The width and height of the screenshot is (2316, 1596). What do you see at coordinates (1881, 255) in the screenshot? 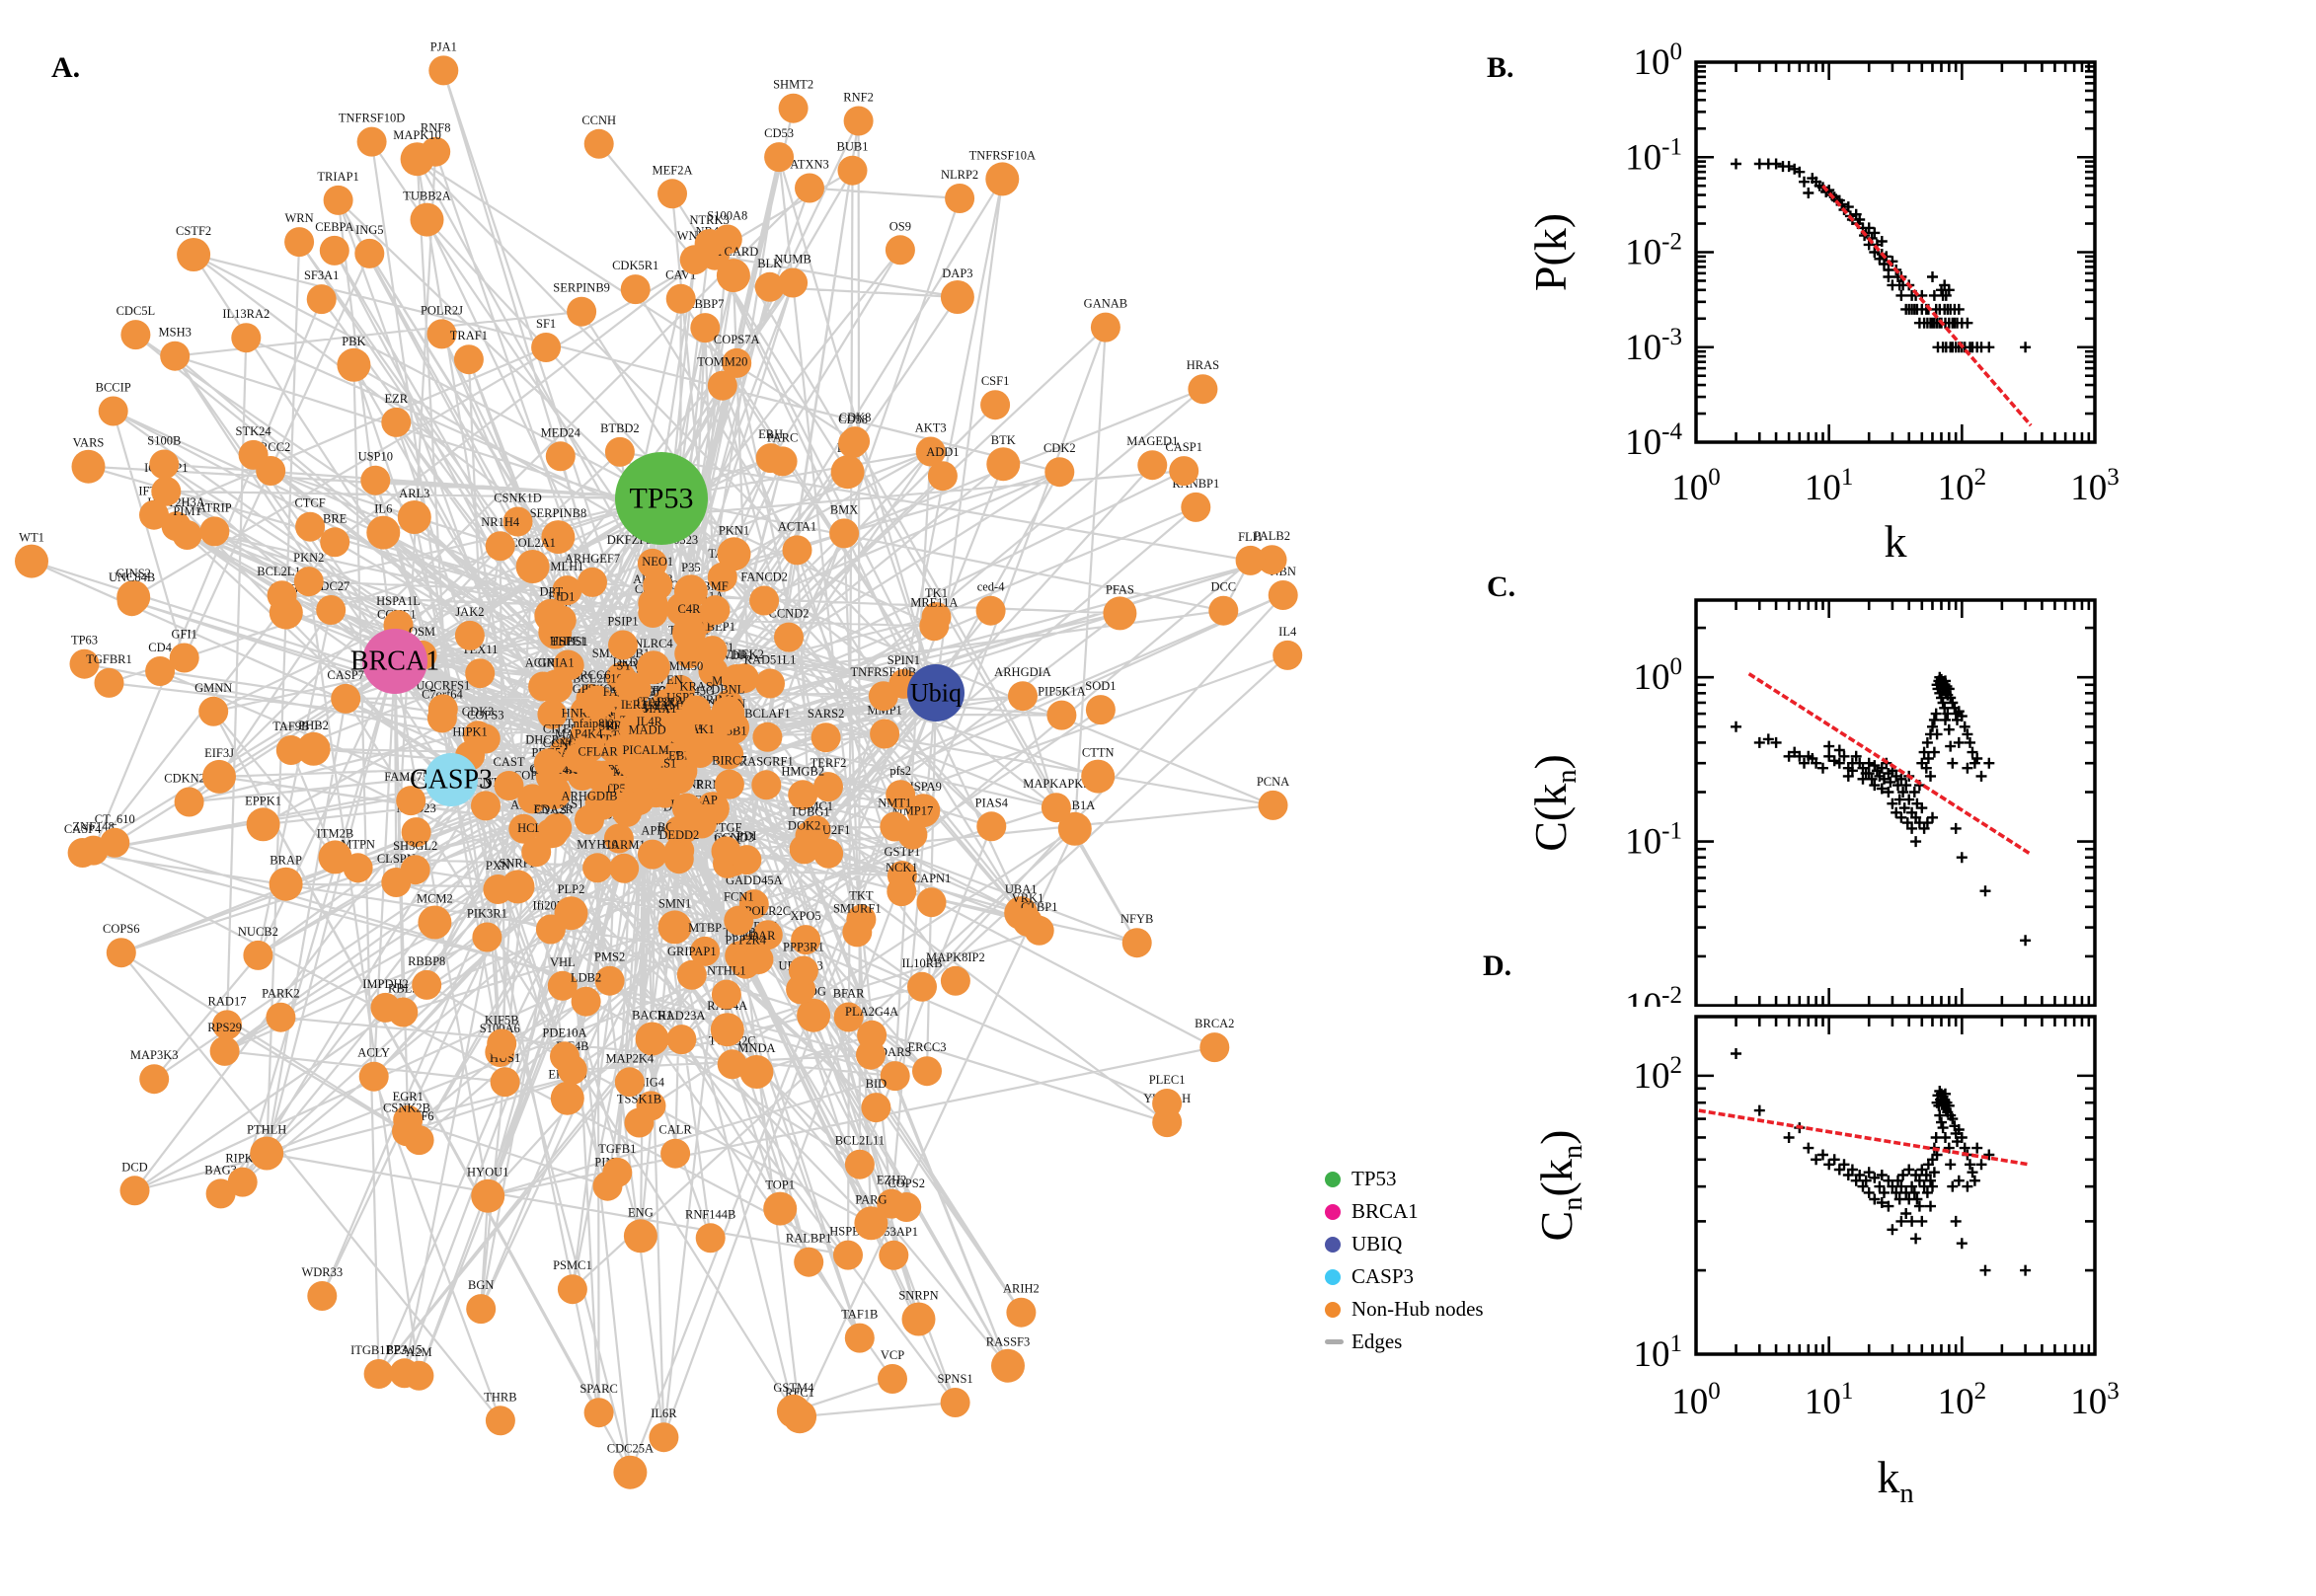
I see `scatter-points` at bounding box center [1881, 255].